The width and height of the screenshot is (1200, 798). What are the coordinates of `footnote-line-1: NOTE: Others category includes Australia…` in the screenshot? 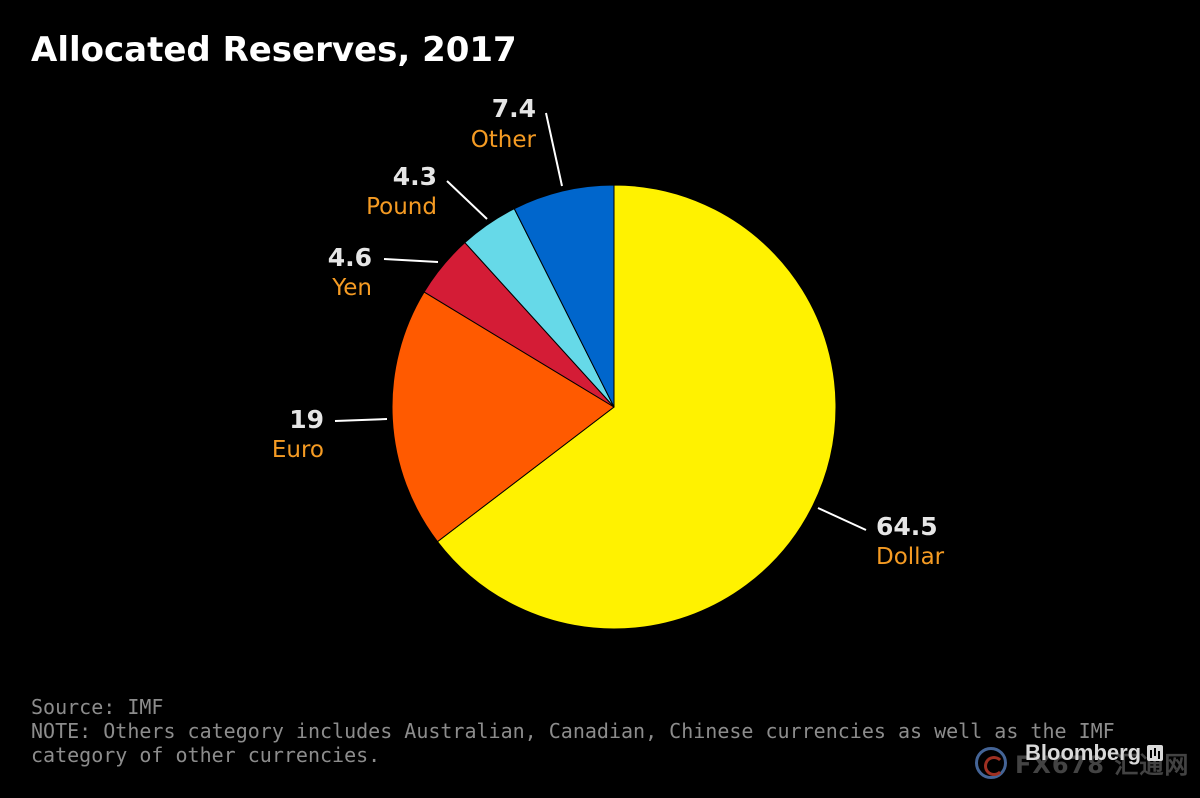 It's located at (573, 731).